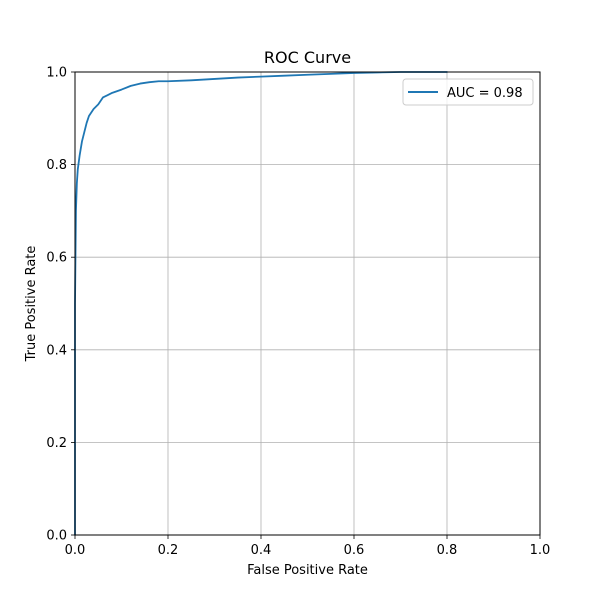 The height and width of the screenshot is (600, 600). Describe the element at coordinates (31, 304) in the screenshot. I see `y-axis-label: True Positive Rate` at that location.